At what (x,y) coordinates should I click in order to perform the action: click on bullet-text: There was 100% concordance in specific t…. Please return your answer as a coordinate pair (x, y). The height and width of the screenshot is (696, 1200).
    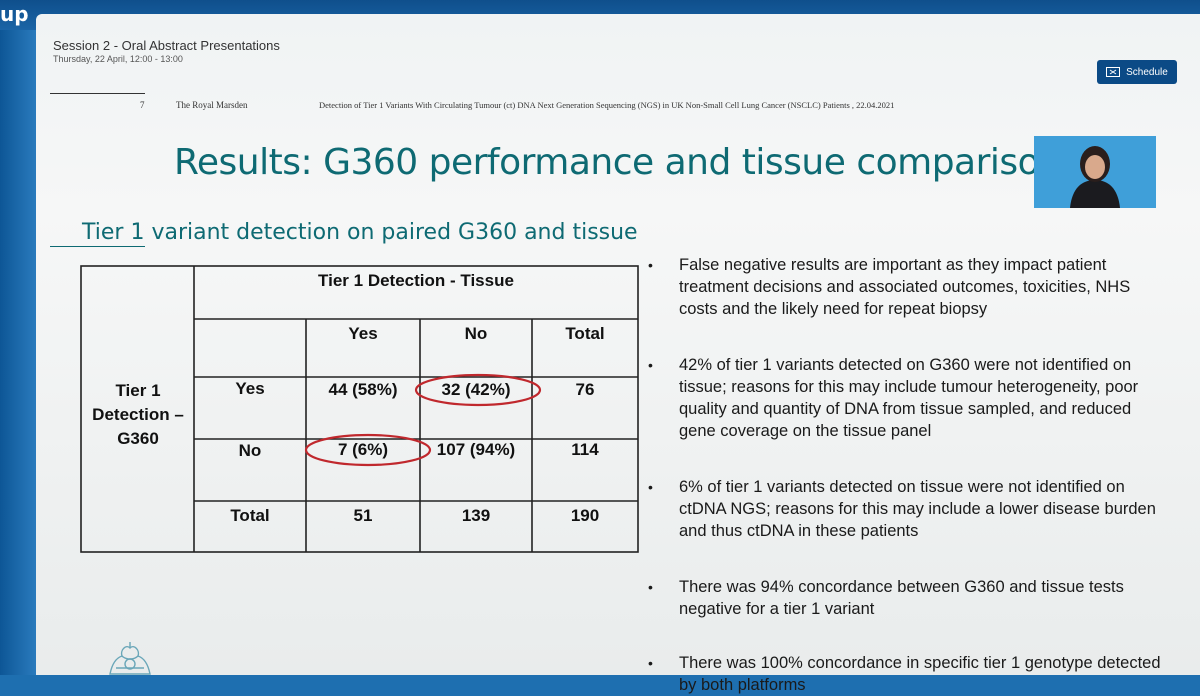
    Looking at the image, I should click on (920, 674).